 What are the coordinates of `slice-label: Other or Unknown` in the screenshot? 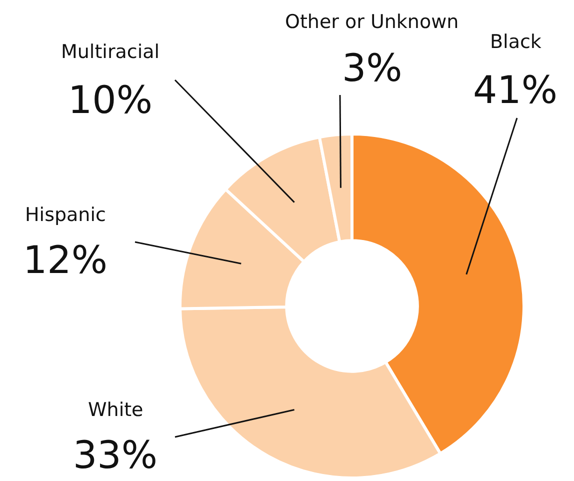 It's located at (372, 22).